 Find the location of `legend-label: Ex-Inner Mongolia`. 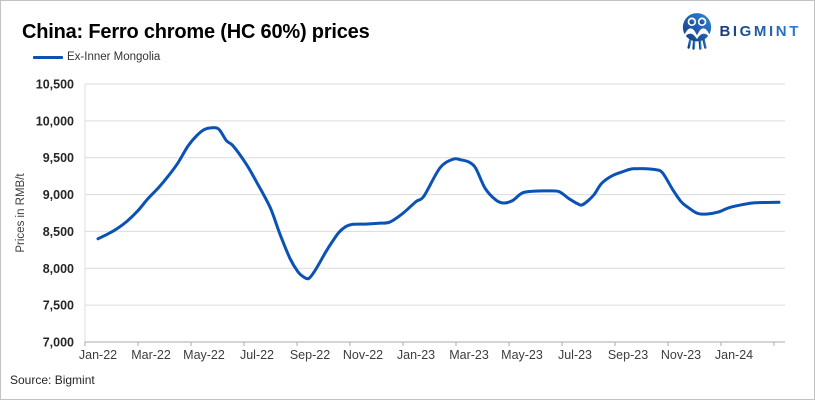

legend-label: Ex-Inner Mongolia is located at coordinates (114, 57).